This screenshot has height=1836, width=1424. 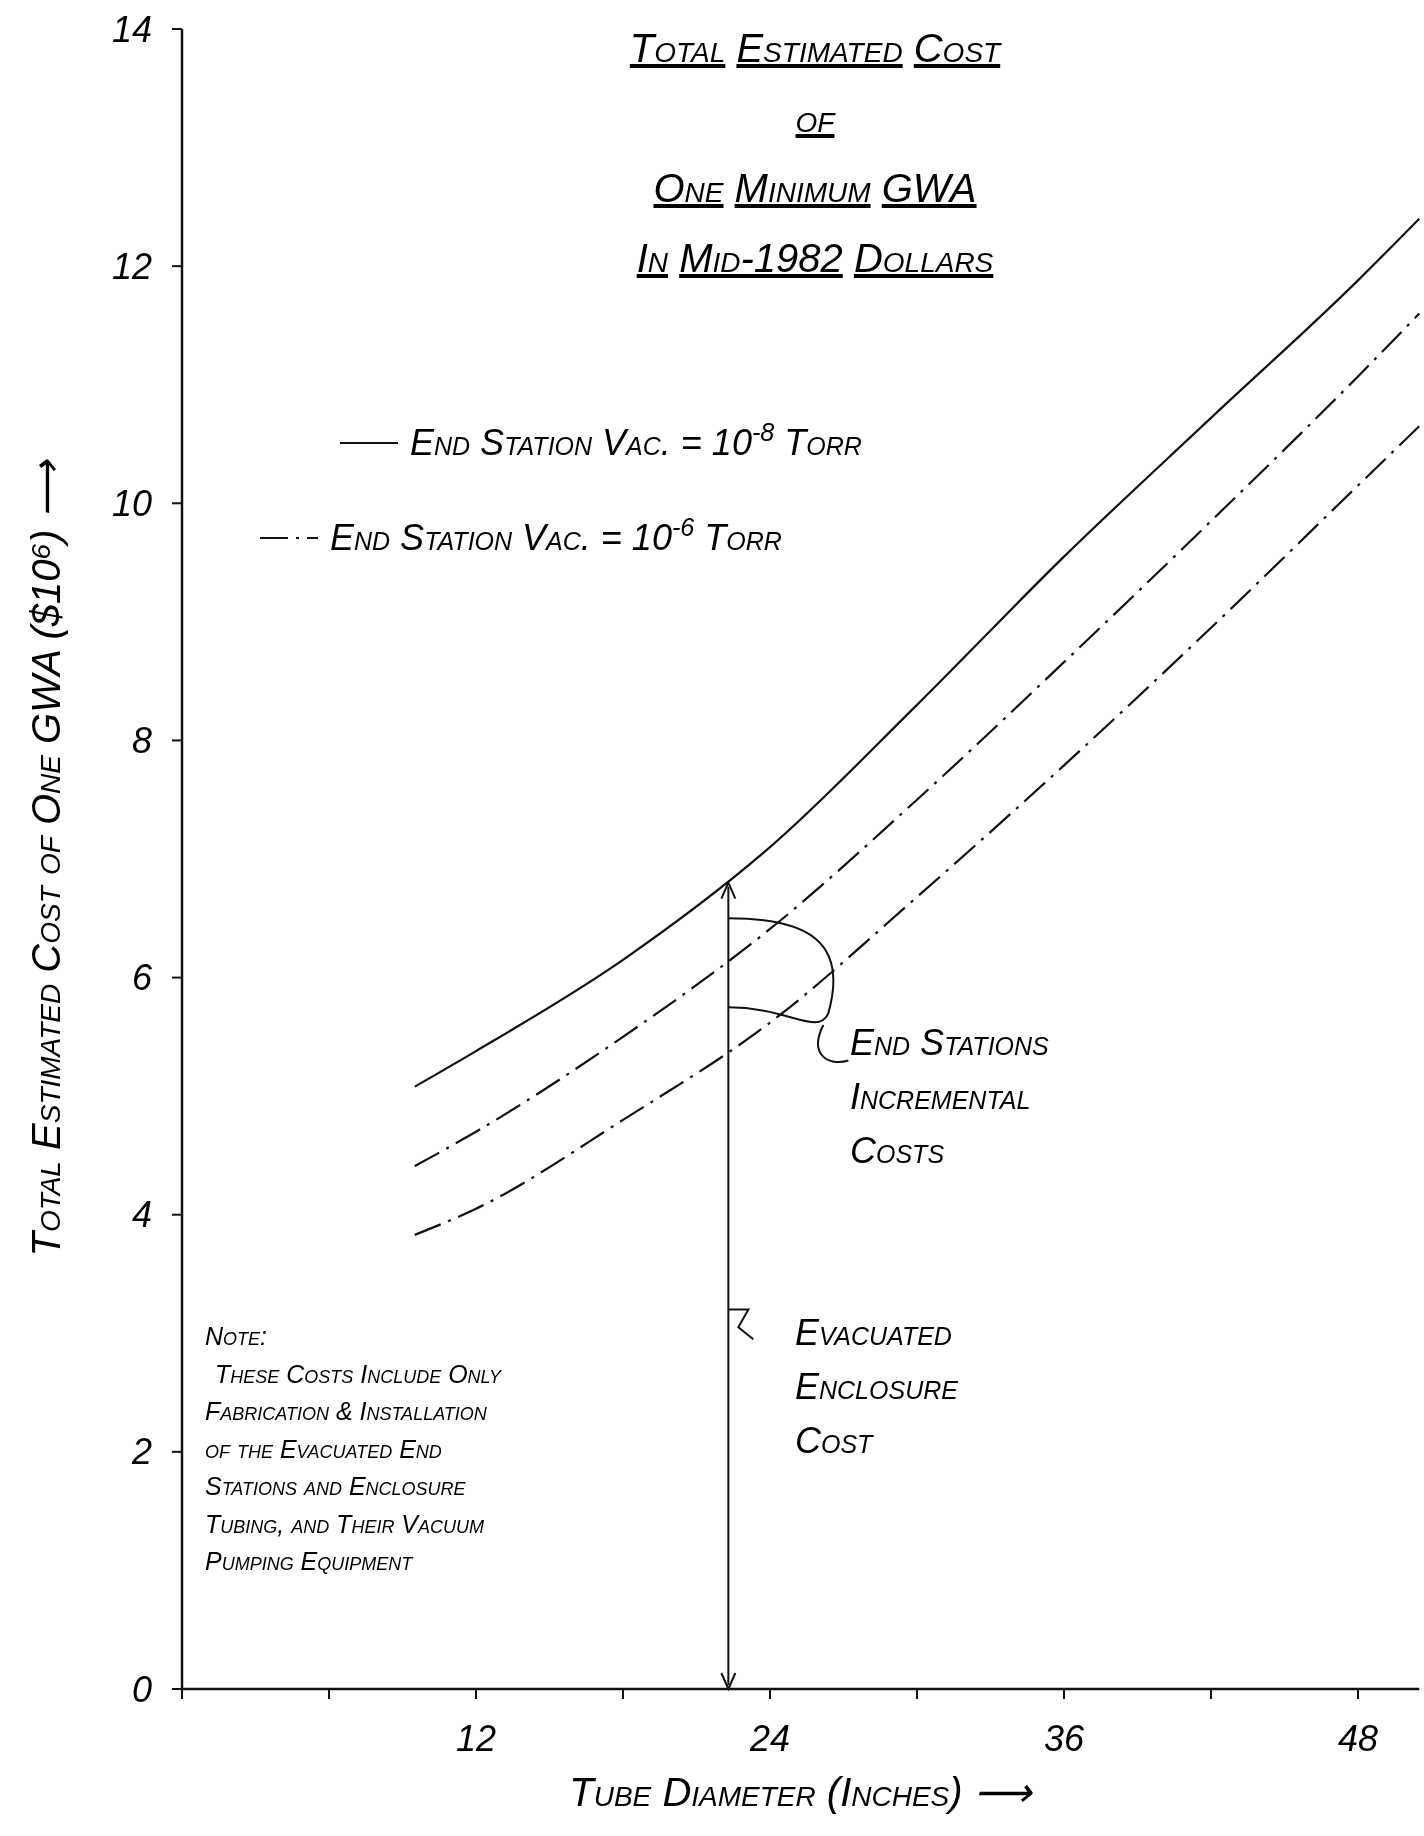 I want to click on chart-title: Total Estimated Cost of One Minimum GWA, so click(x=815, y=118).